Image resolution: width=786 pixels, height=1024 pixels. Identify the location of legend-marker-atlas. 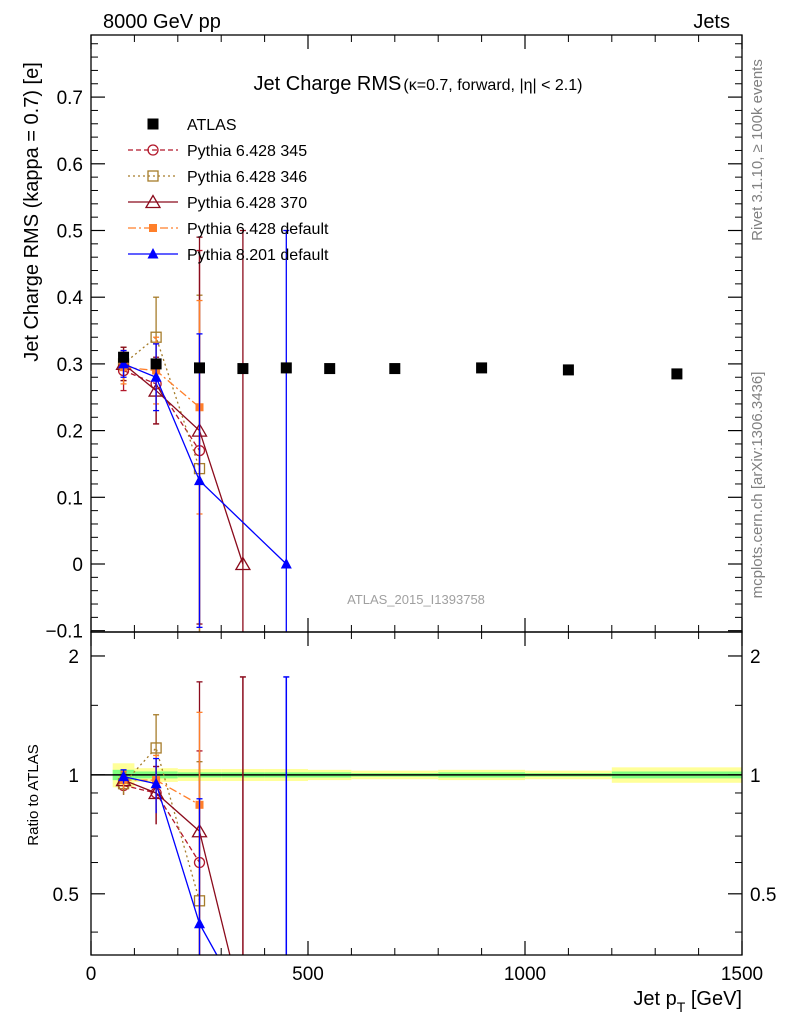
(153, 124).